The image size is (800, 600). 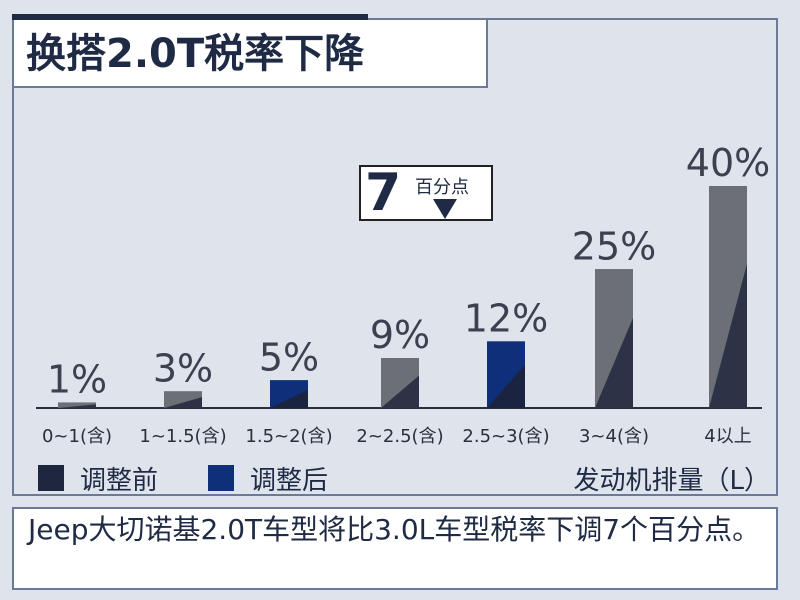 What do you see at coordinates (672, 481) in the screenshot?
I see `x-axis-title: 发动机排量（L）` at bounding box center [672, 481].